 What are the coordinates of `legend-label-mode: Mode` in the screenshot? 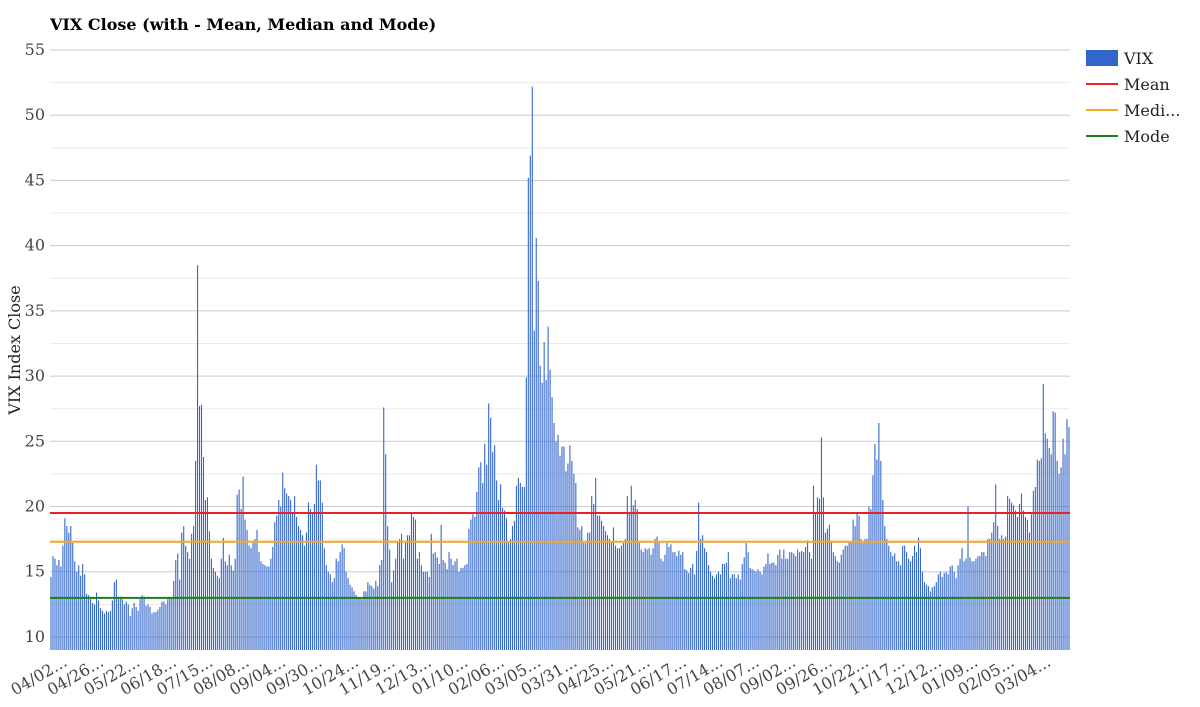 It's located at (1147, 136).